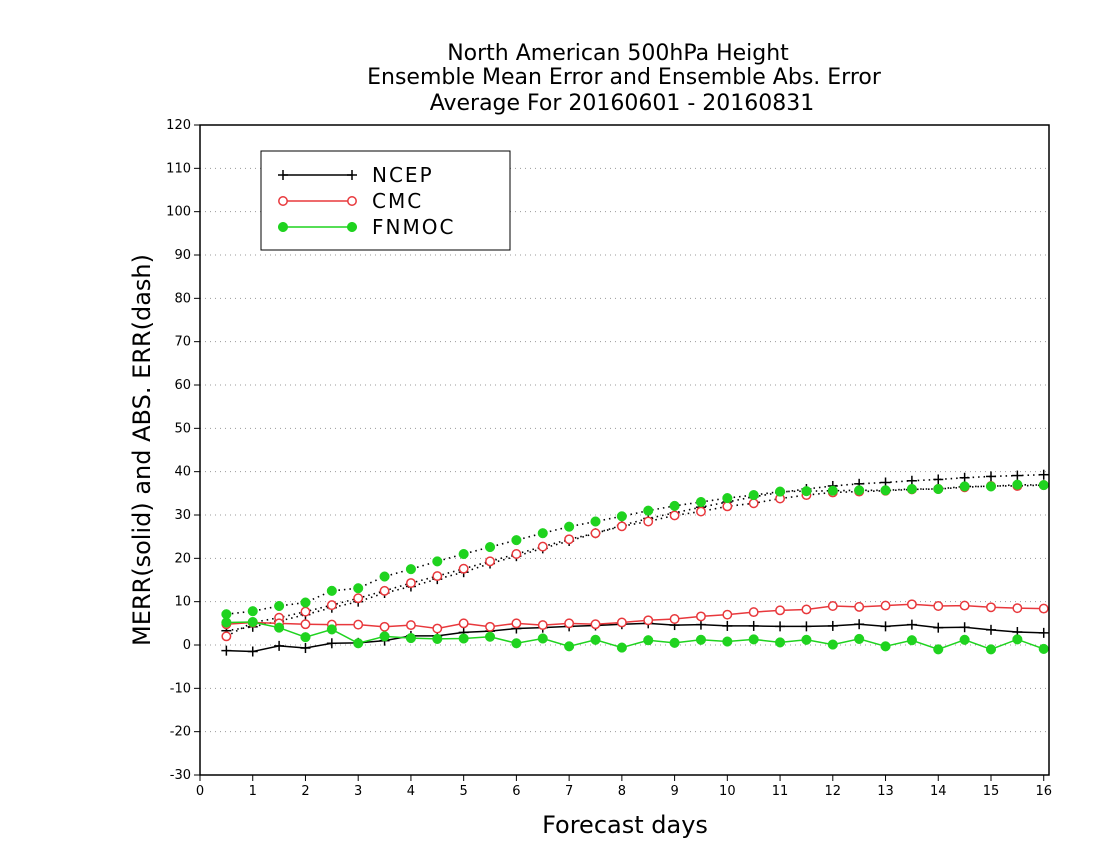  I want to click on x-tick-label: 7, so click(569, 791).